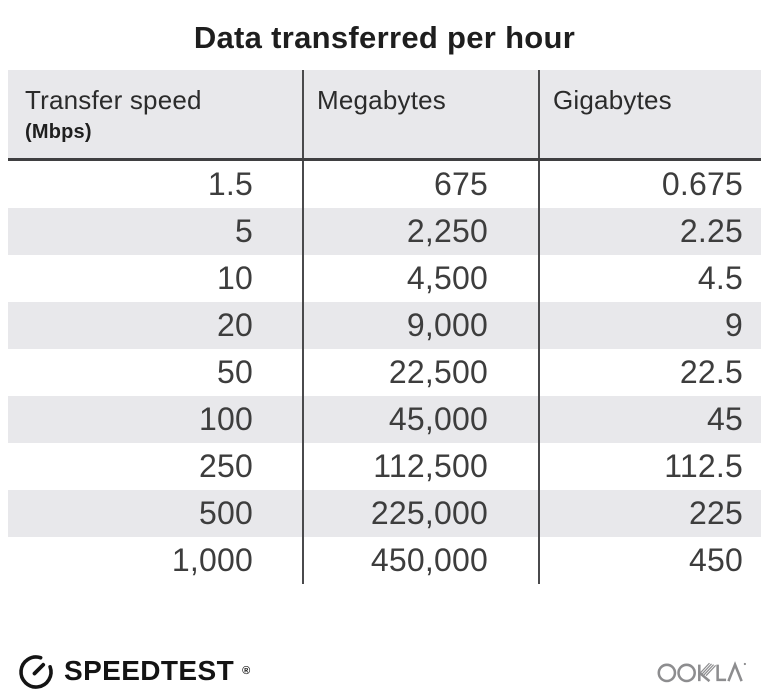 The image size is (769, 698). What do you see at coordinates (384, 37) in the screenshot?
I see `page-title: Data transferred per hour` at bounding box center [384, 37].